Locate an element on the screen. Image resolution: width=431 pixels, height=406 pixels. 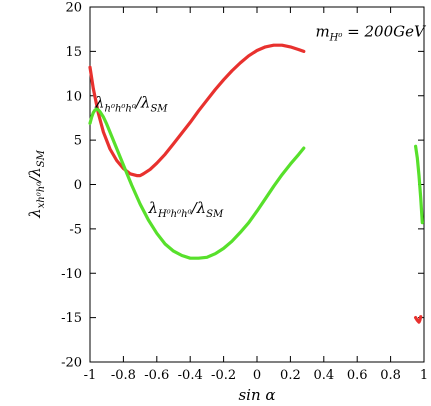
y-axis-label-sub2: SM is located at coordinates (41, 158).